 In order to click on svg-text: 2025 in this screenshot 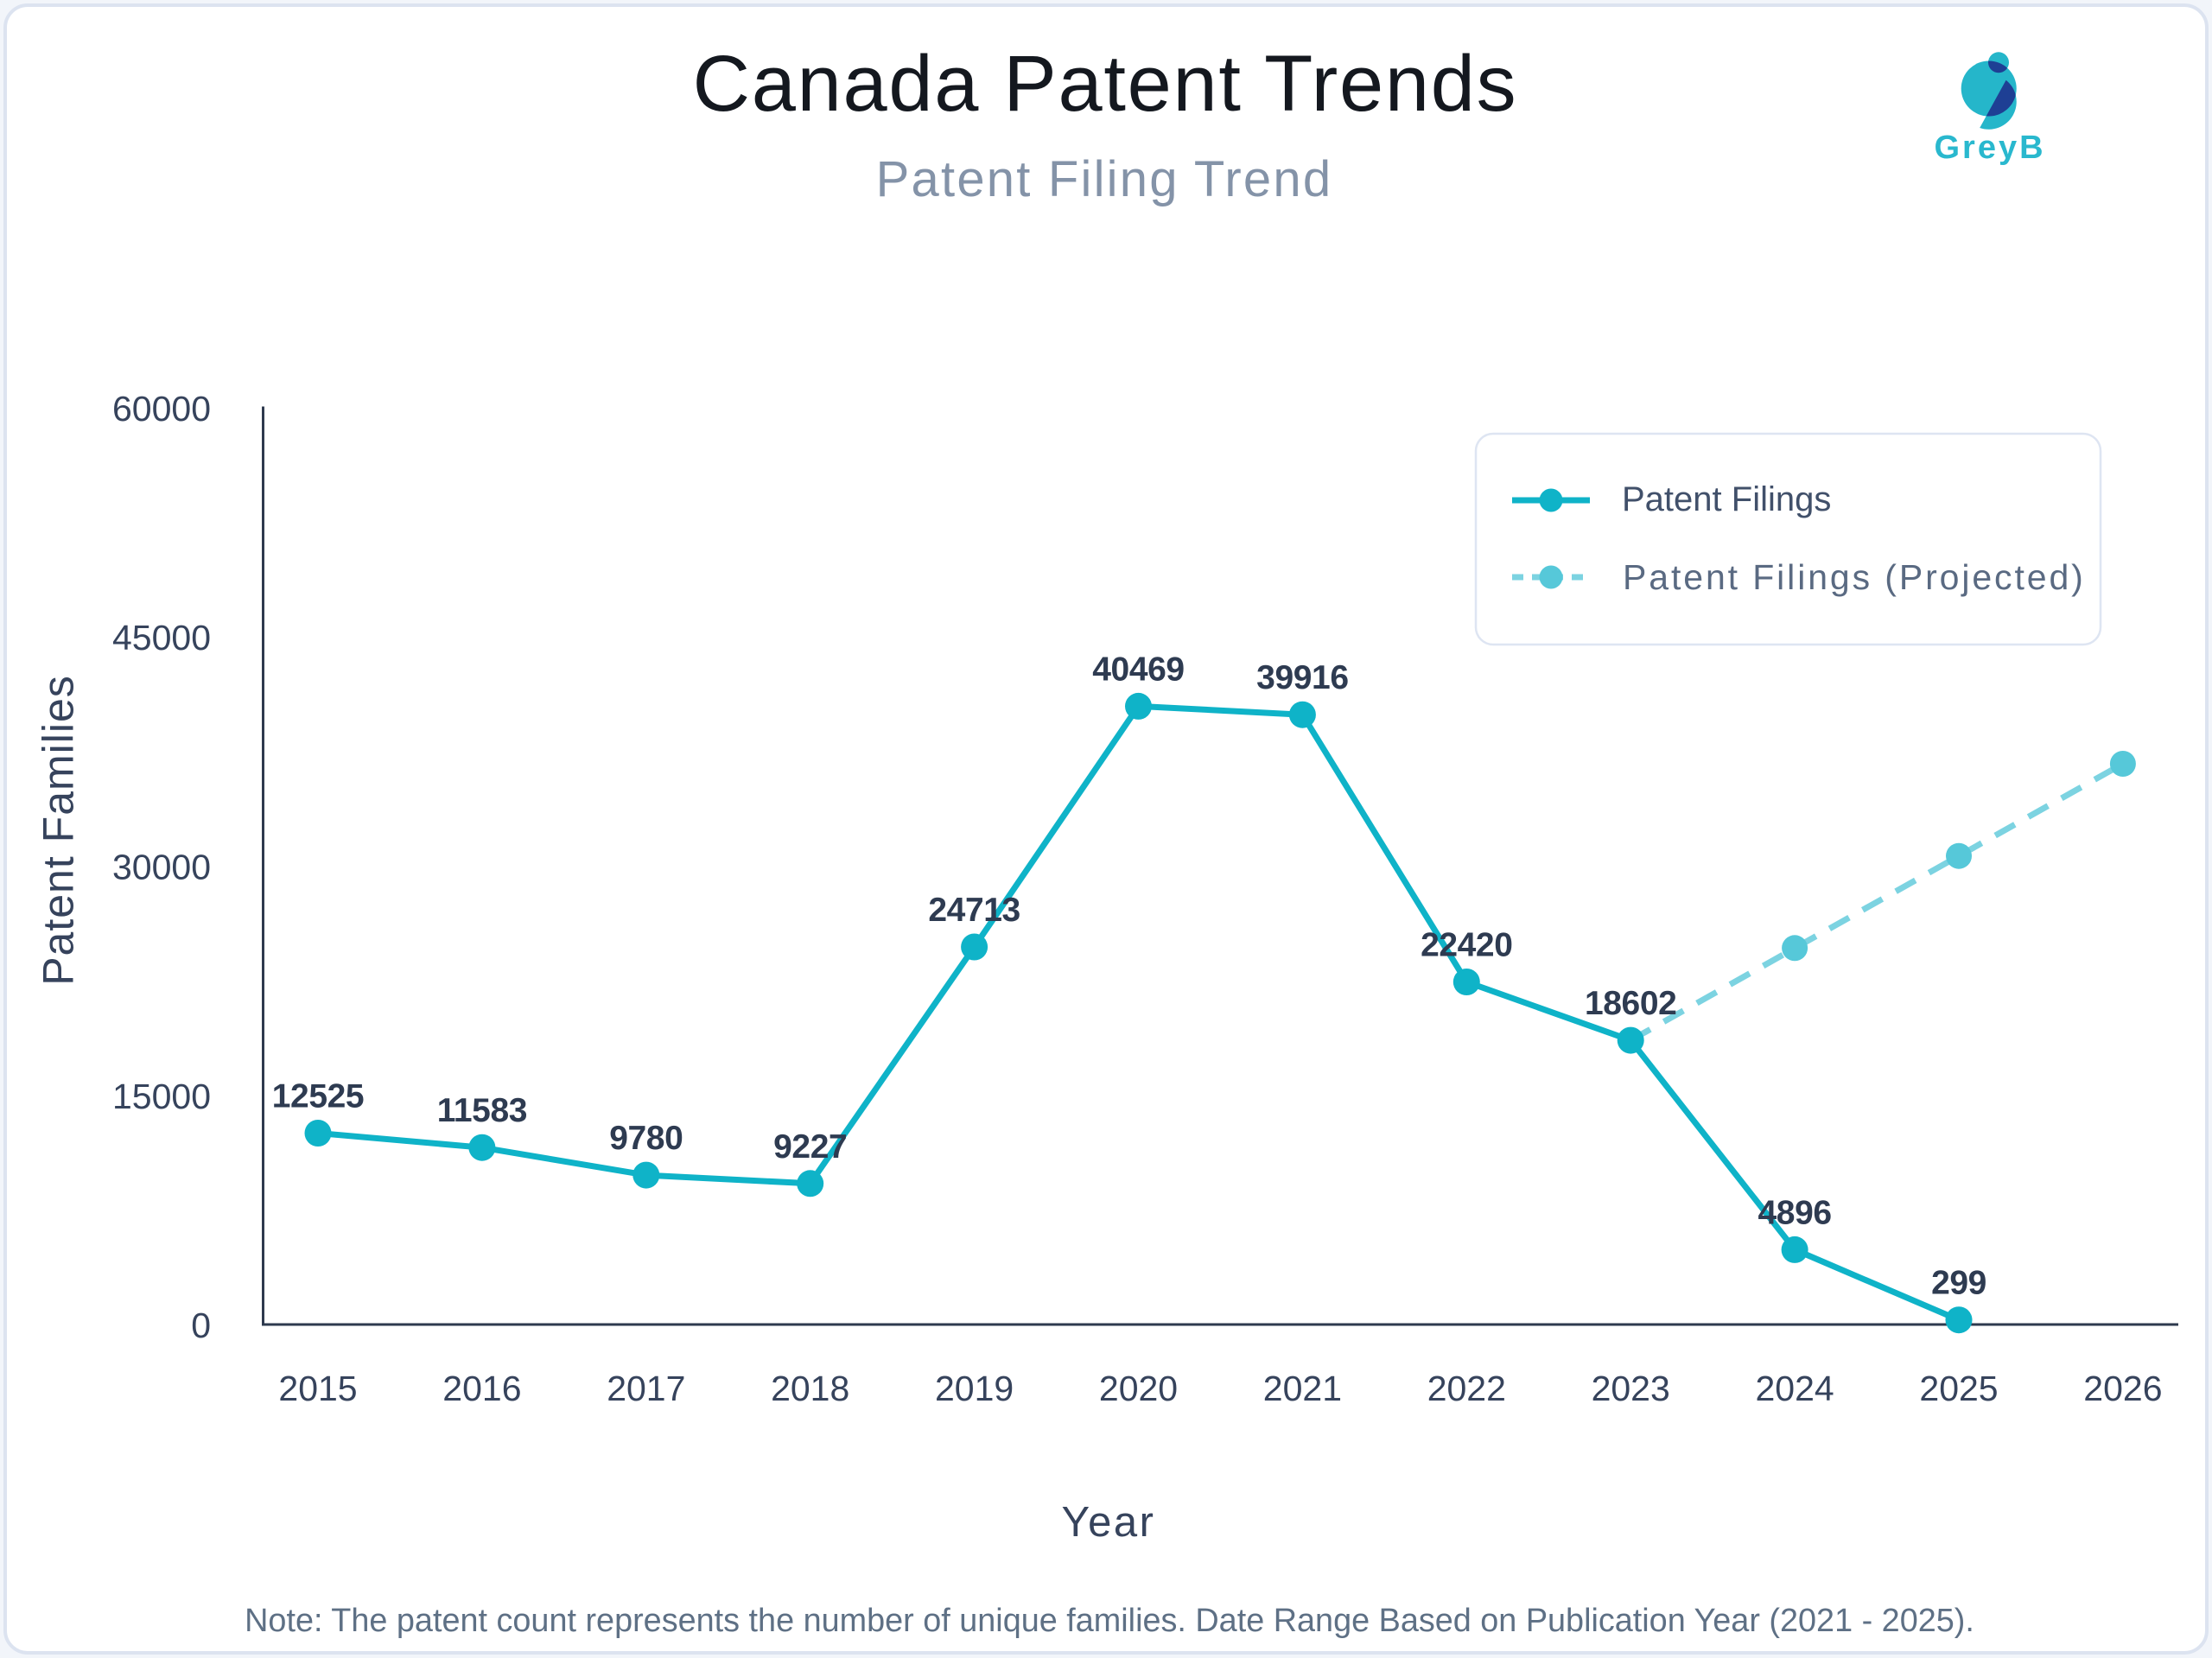, I will do `click(1958, 1388)`.